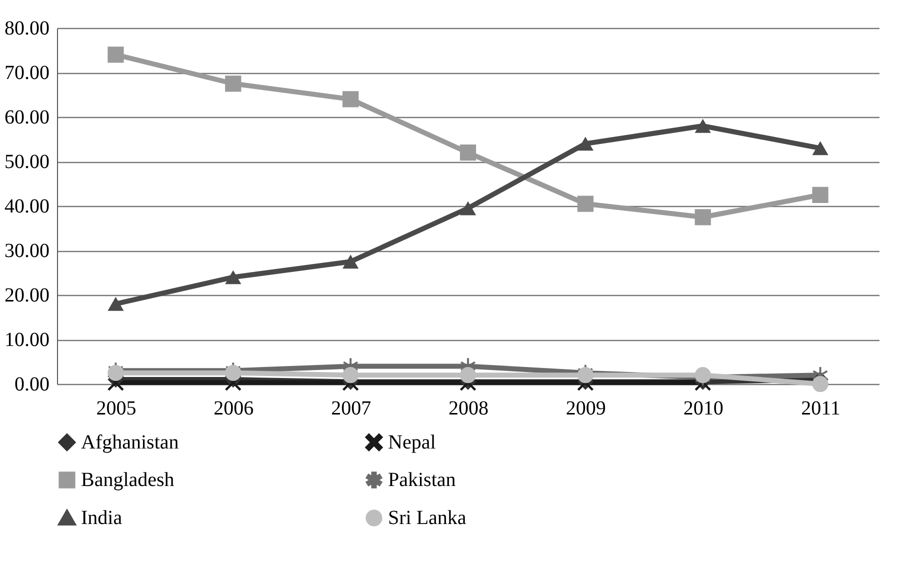 Image resolution: width=913 pixels, height=563 pixels. What do you see at coordinates (820, 409) in the screenshot?
I see `x-tick-label: 2011` at bounding box center [820, 409].